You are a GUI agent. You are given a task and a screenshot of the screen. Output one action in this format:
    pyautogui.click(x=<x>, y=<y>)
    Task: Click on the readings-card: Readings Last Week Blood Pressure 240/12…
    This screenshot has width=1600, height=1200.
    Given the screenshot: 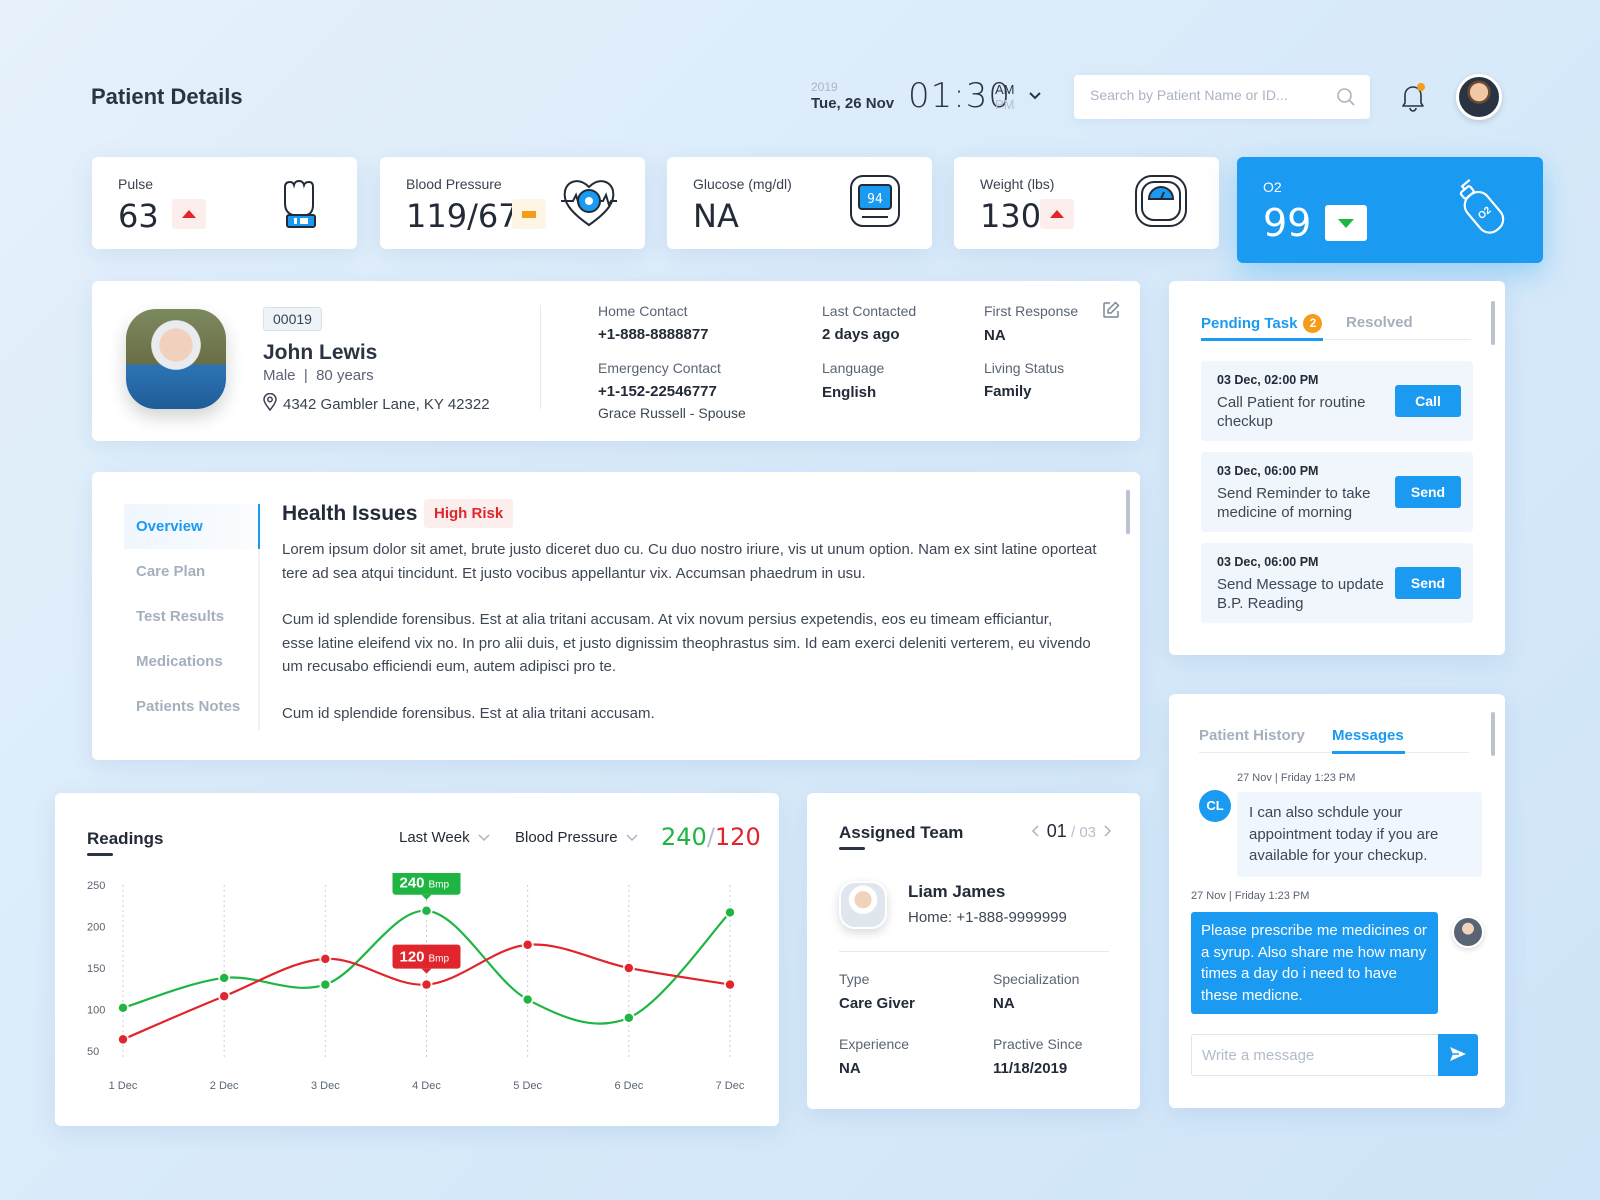 What is the action you would take?
    pyautogui.click(x=417, y=959)
    